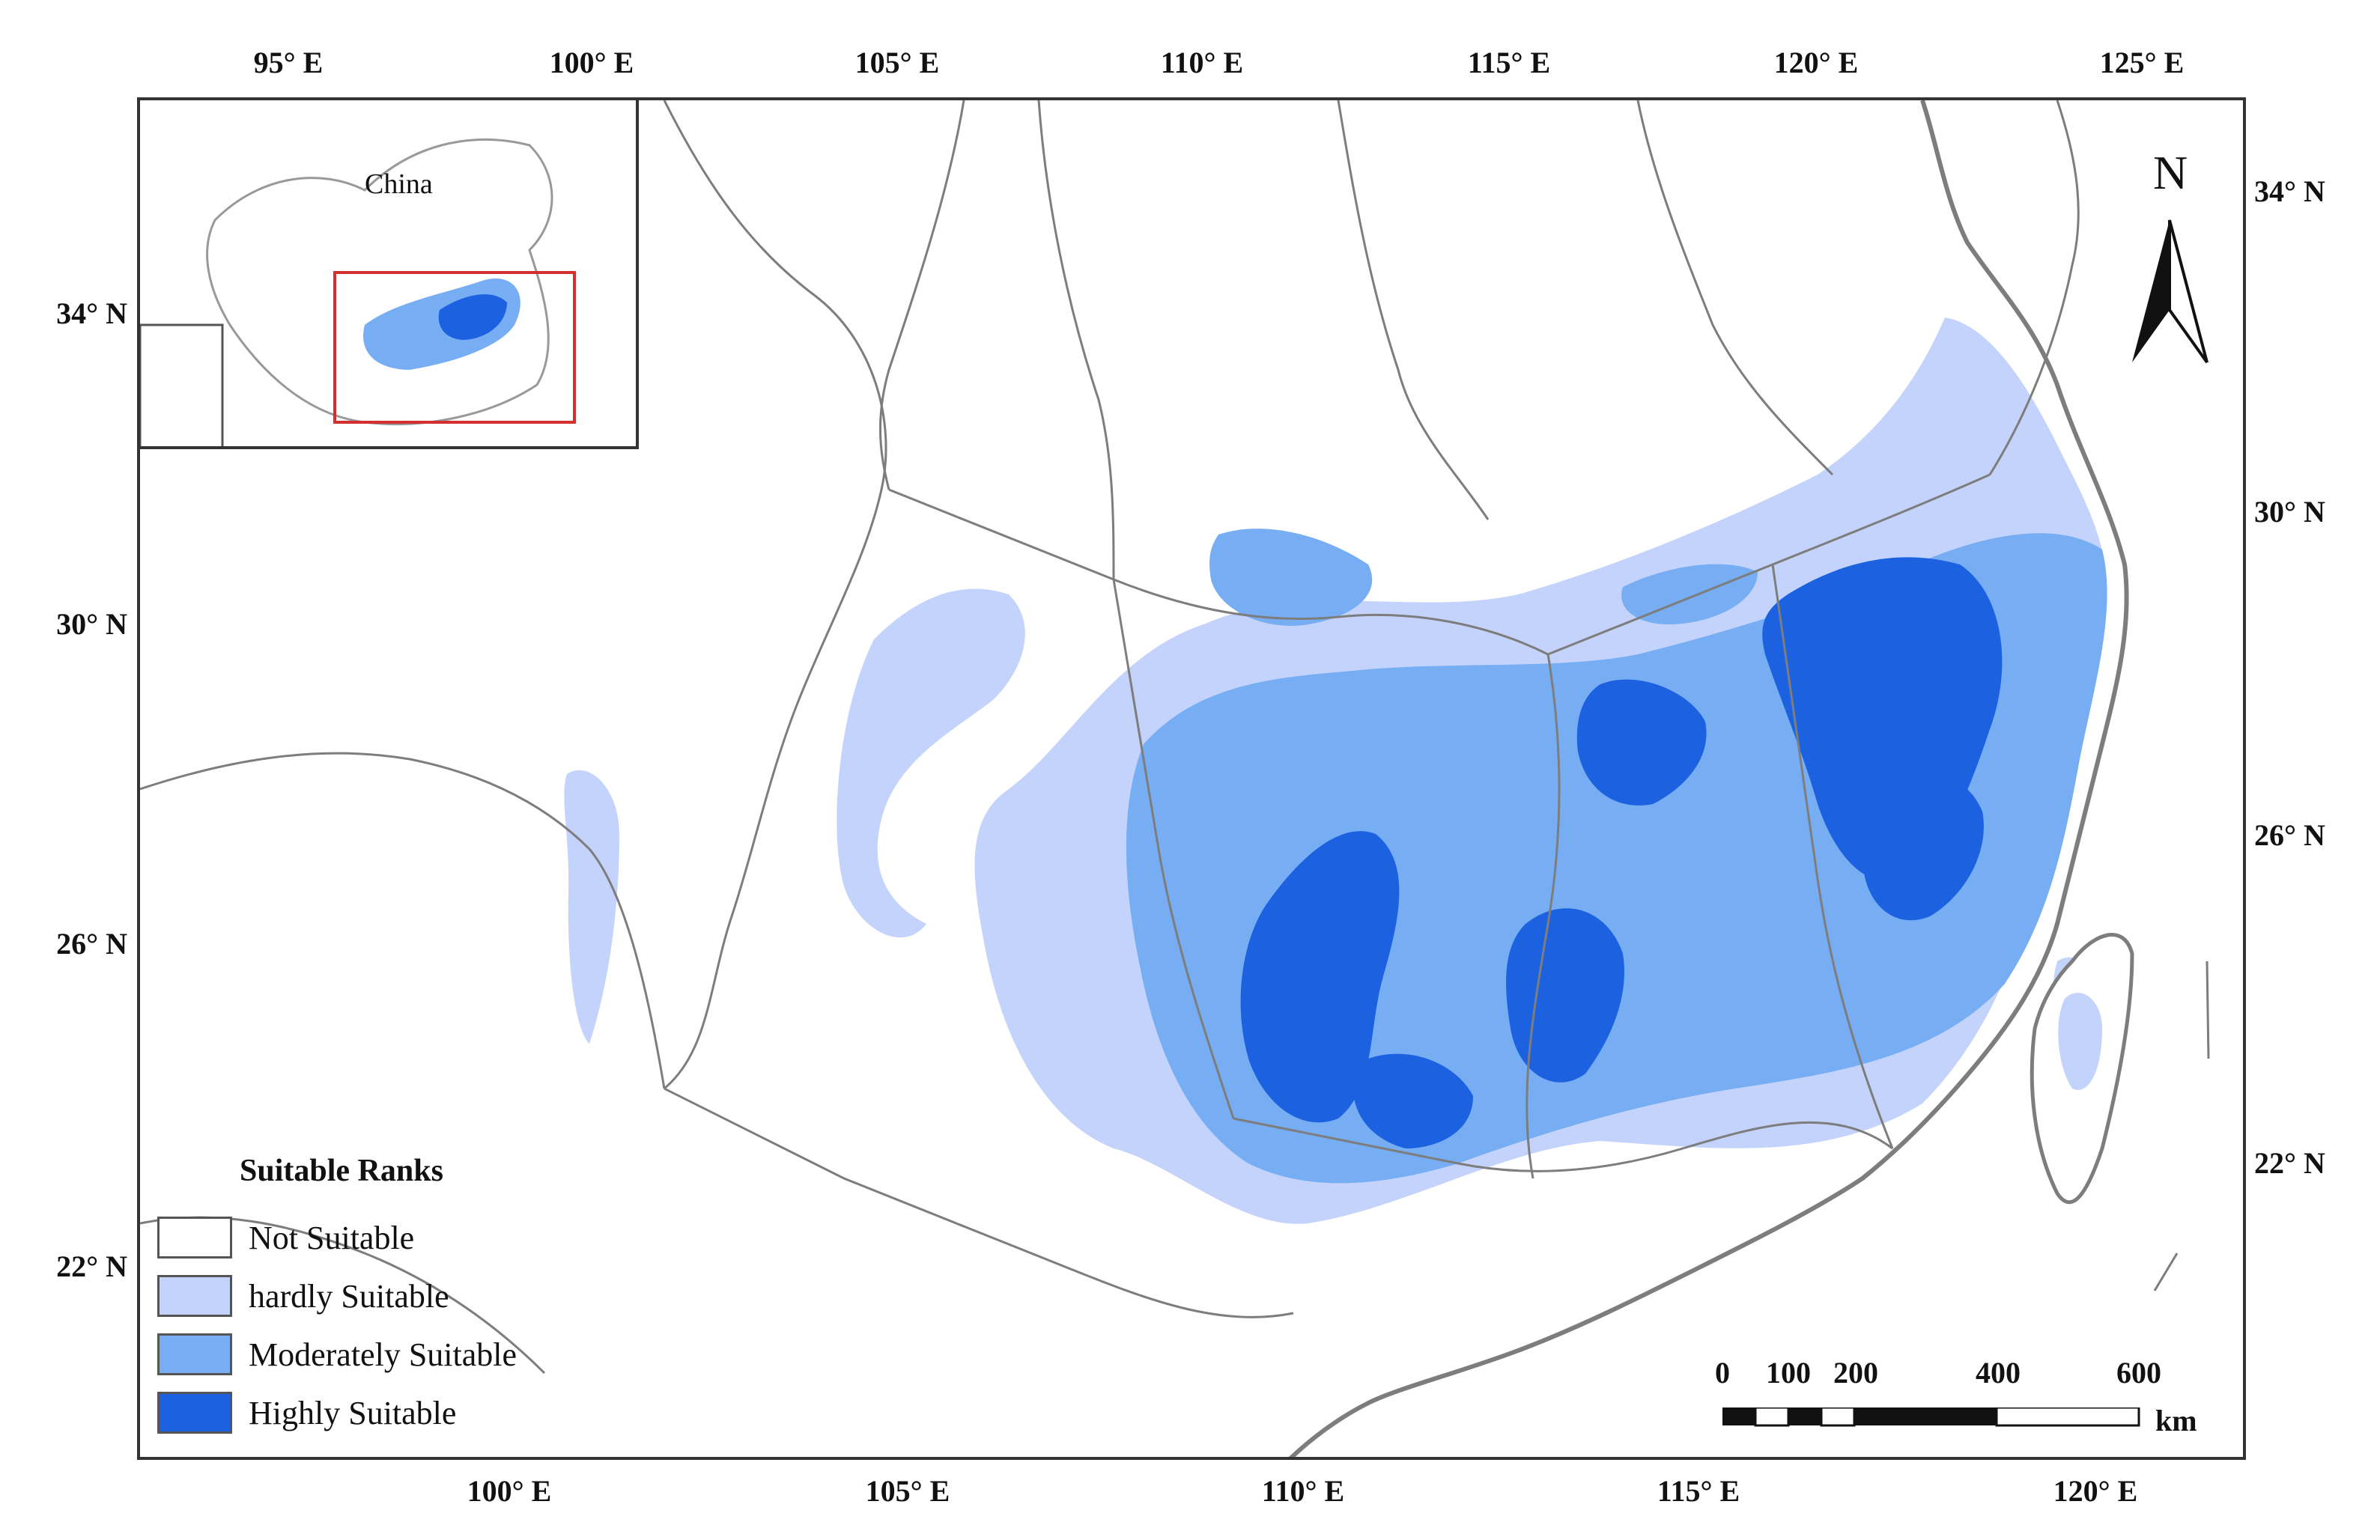 This screenshot has width=2380, height=1540. I want to click on bottom-tick-100e: 100° E, so click(509, 1491).